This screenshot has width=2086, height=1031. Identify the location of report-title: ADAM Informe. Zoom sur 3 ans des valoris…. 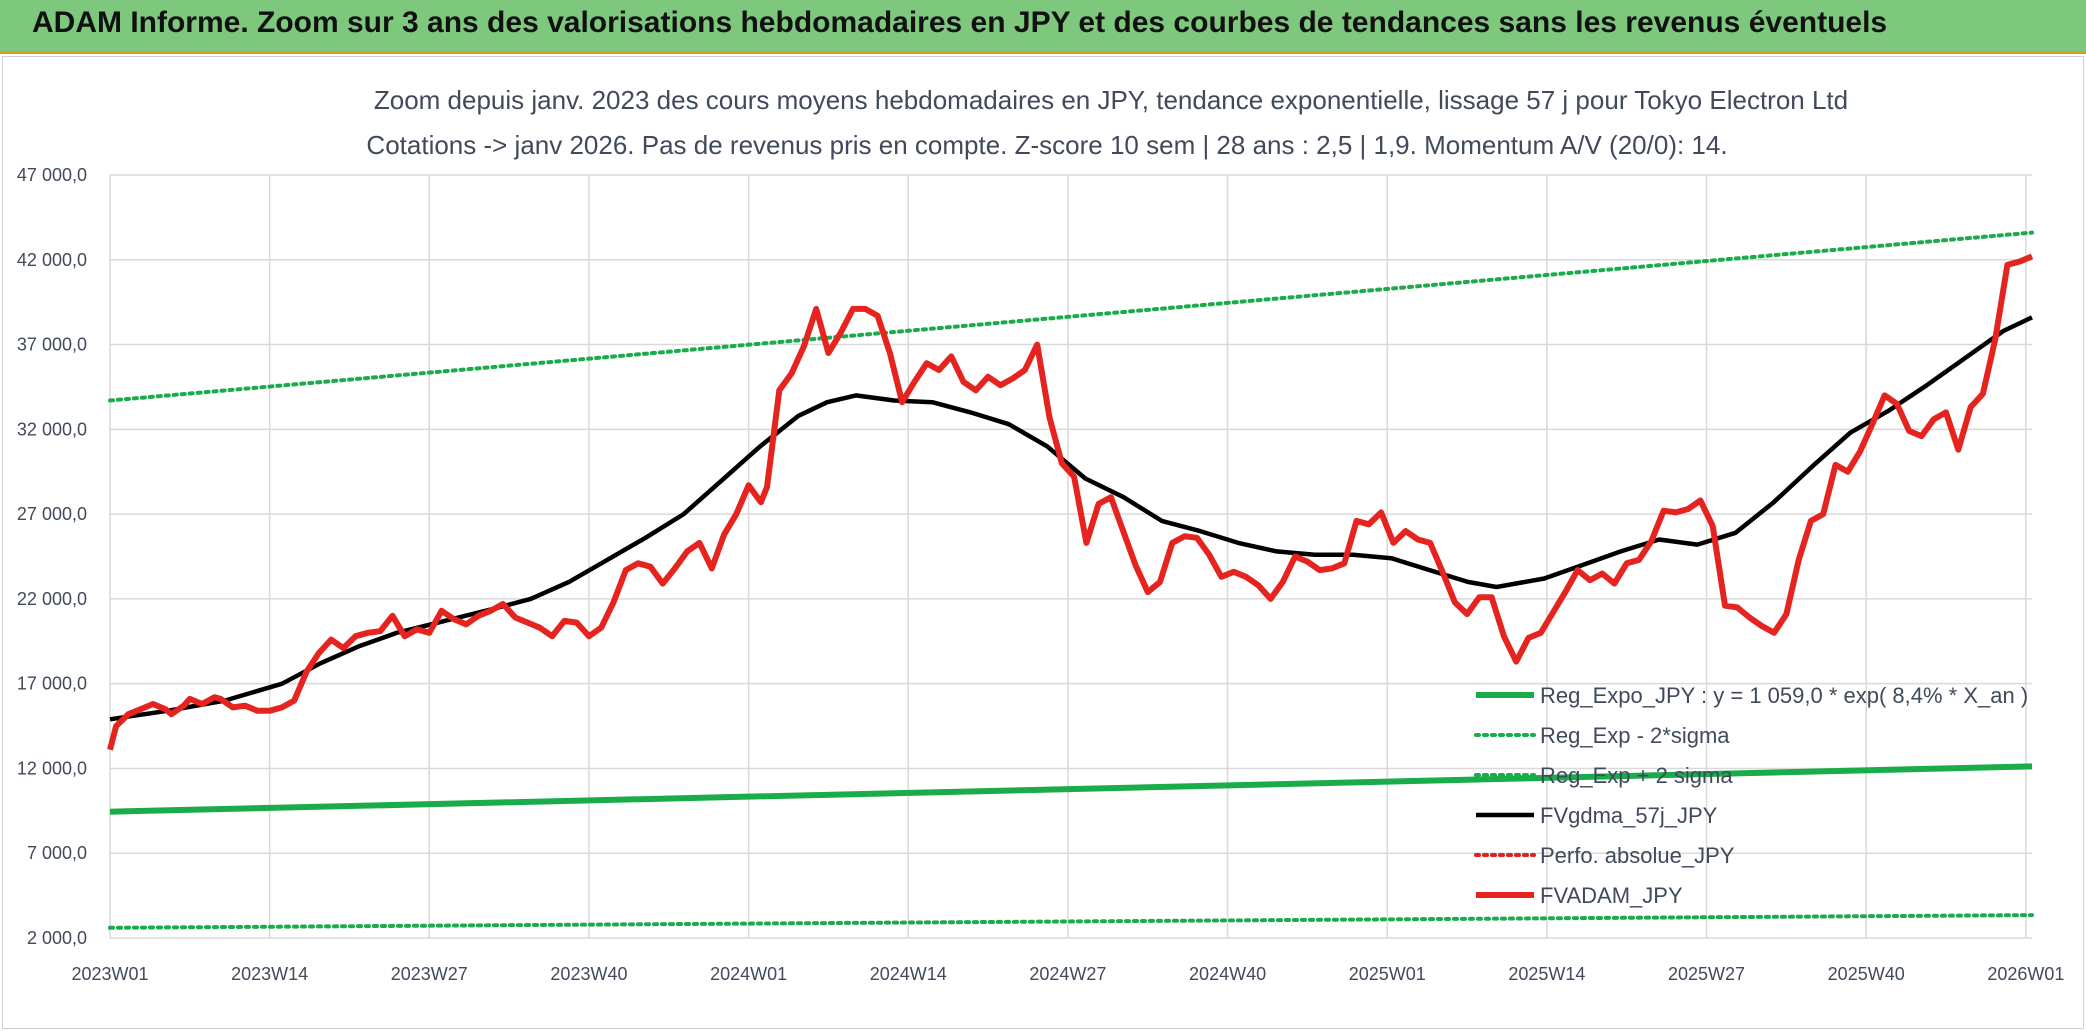
(960, 22).